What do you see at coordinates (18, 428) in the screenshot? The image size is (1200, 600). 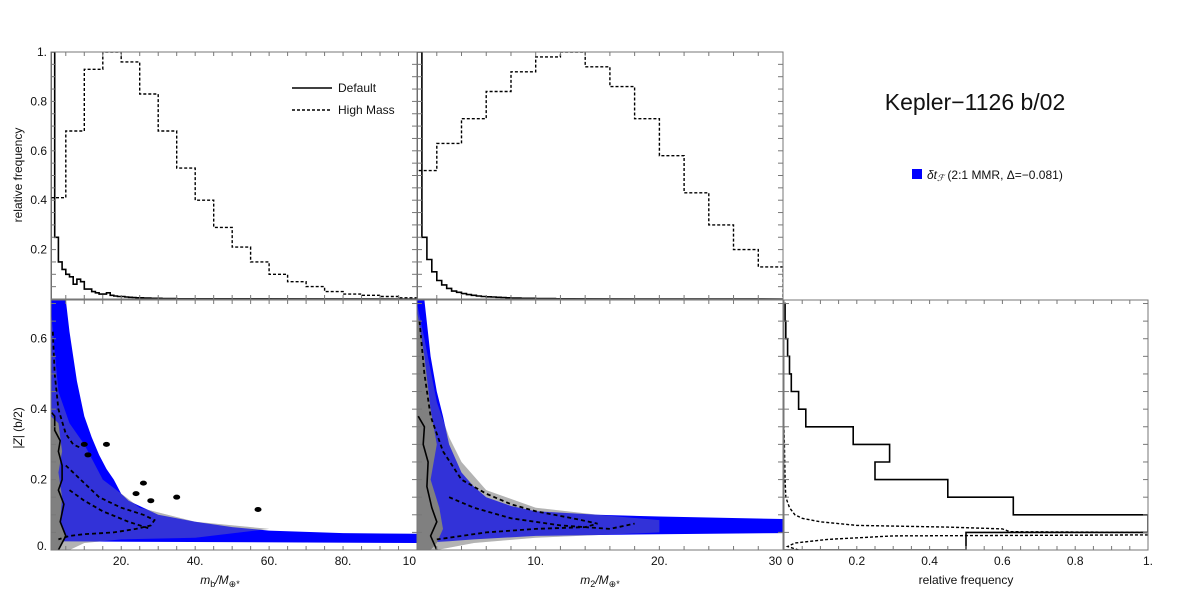 I see `z-y-axis-label: |Z| (b/2)` at bounding box center [18, 428].